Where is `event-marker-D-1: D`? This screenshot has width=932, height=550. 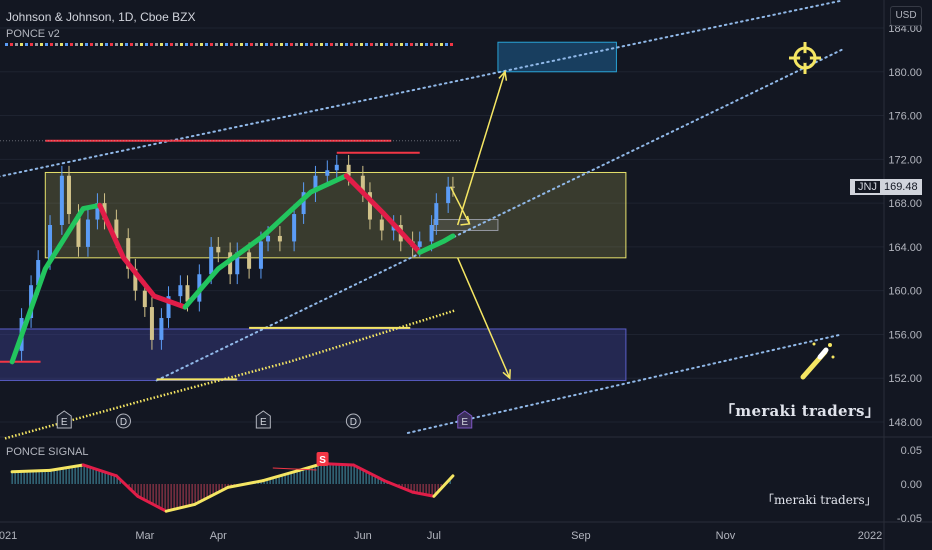 event-marker-D-1: D is located at coordinates (123, 421).